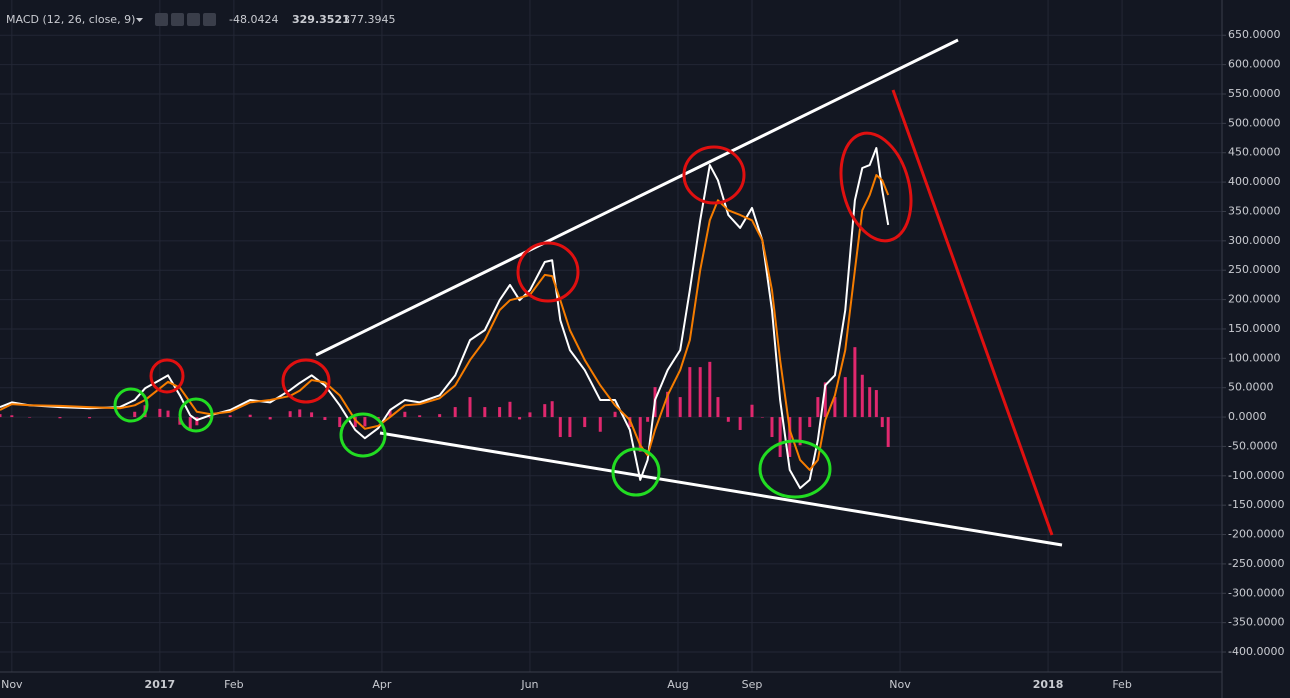 This screenshot has width=1290, height=698. Describe the element at coordinates (321, 19) in the screenshot. I see `macd-value: 329.3521` at that location.